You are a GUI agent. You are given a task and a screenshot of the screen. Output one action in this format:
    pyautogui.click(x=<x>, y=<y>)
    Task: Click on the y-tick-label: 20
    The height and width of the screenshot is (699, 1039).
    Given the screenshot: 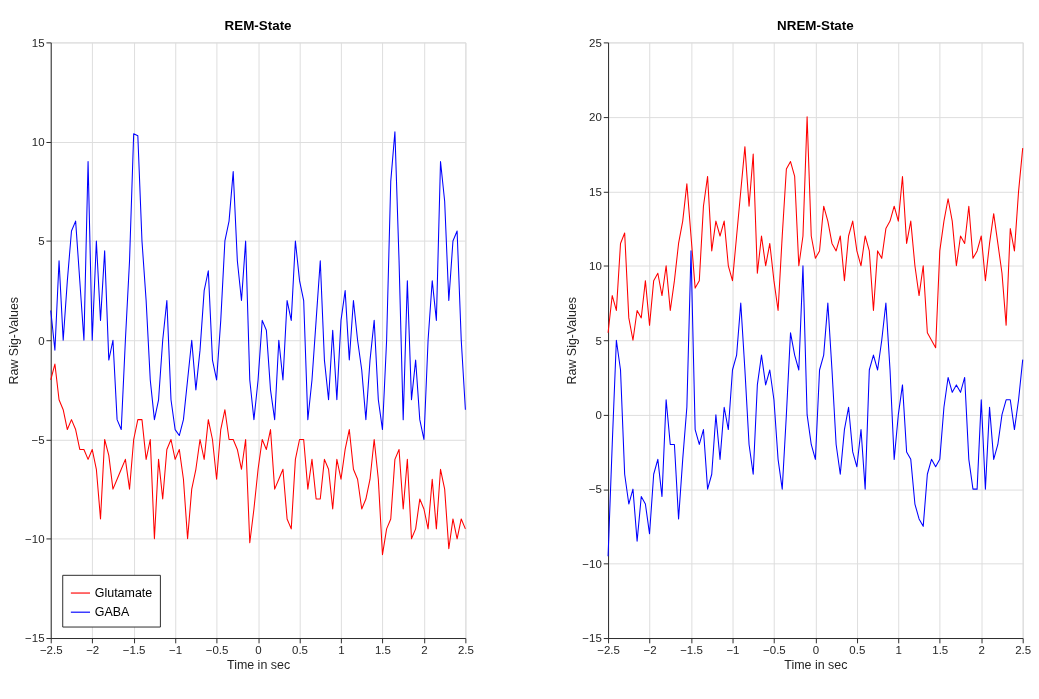 What is the action you would take?
    pyautogui.click(x=595, y=117)
    